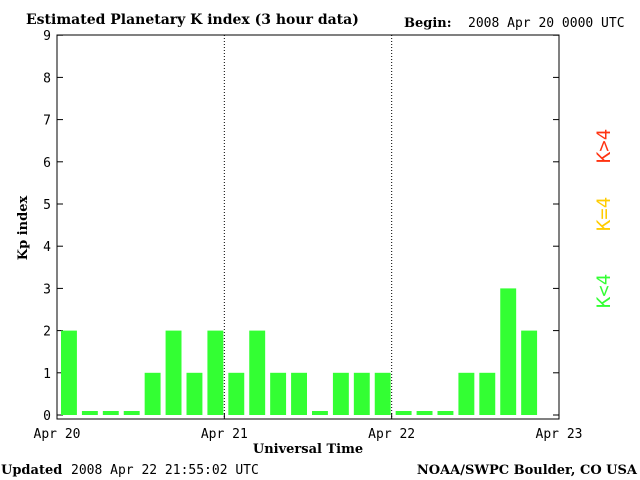 The width and height of the screenshot is (640, 480). What do you see at coordinates (308, 449) in the screenshot?
I see `x-axis-label: Universal Time` at bounding box center [308, 449].